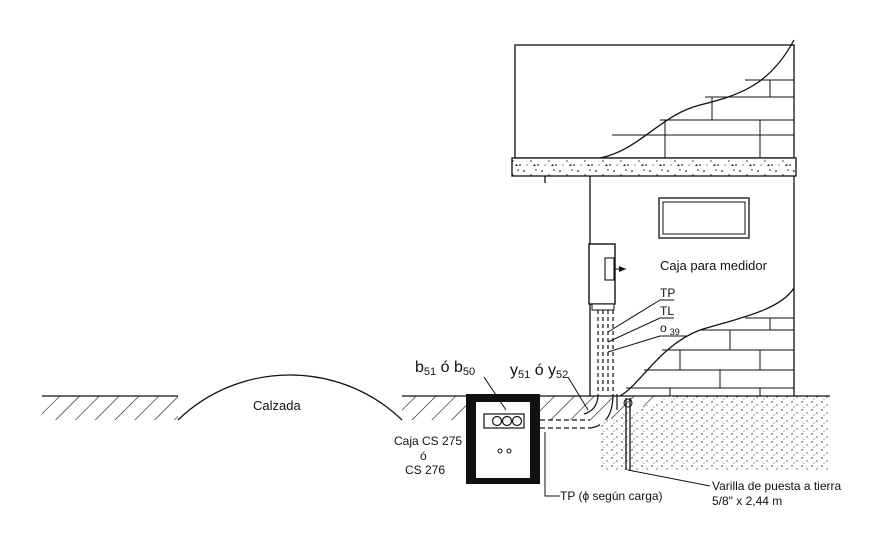  I want to click on box-cs275, so click(528, 439).